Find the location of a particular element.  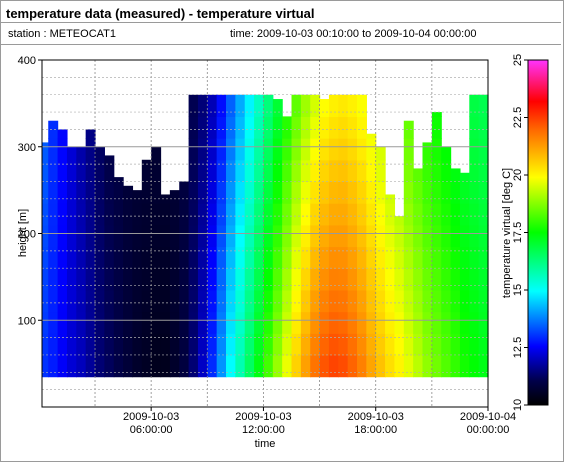

colorbar-label: temperature virtual [deg C] is located at coordinates (507, 233).